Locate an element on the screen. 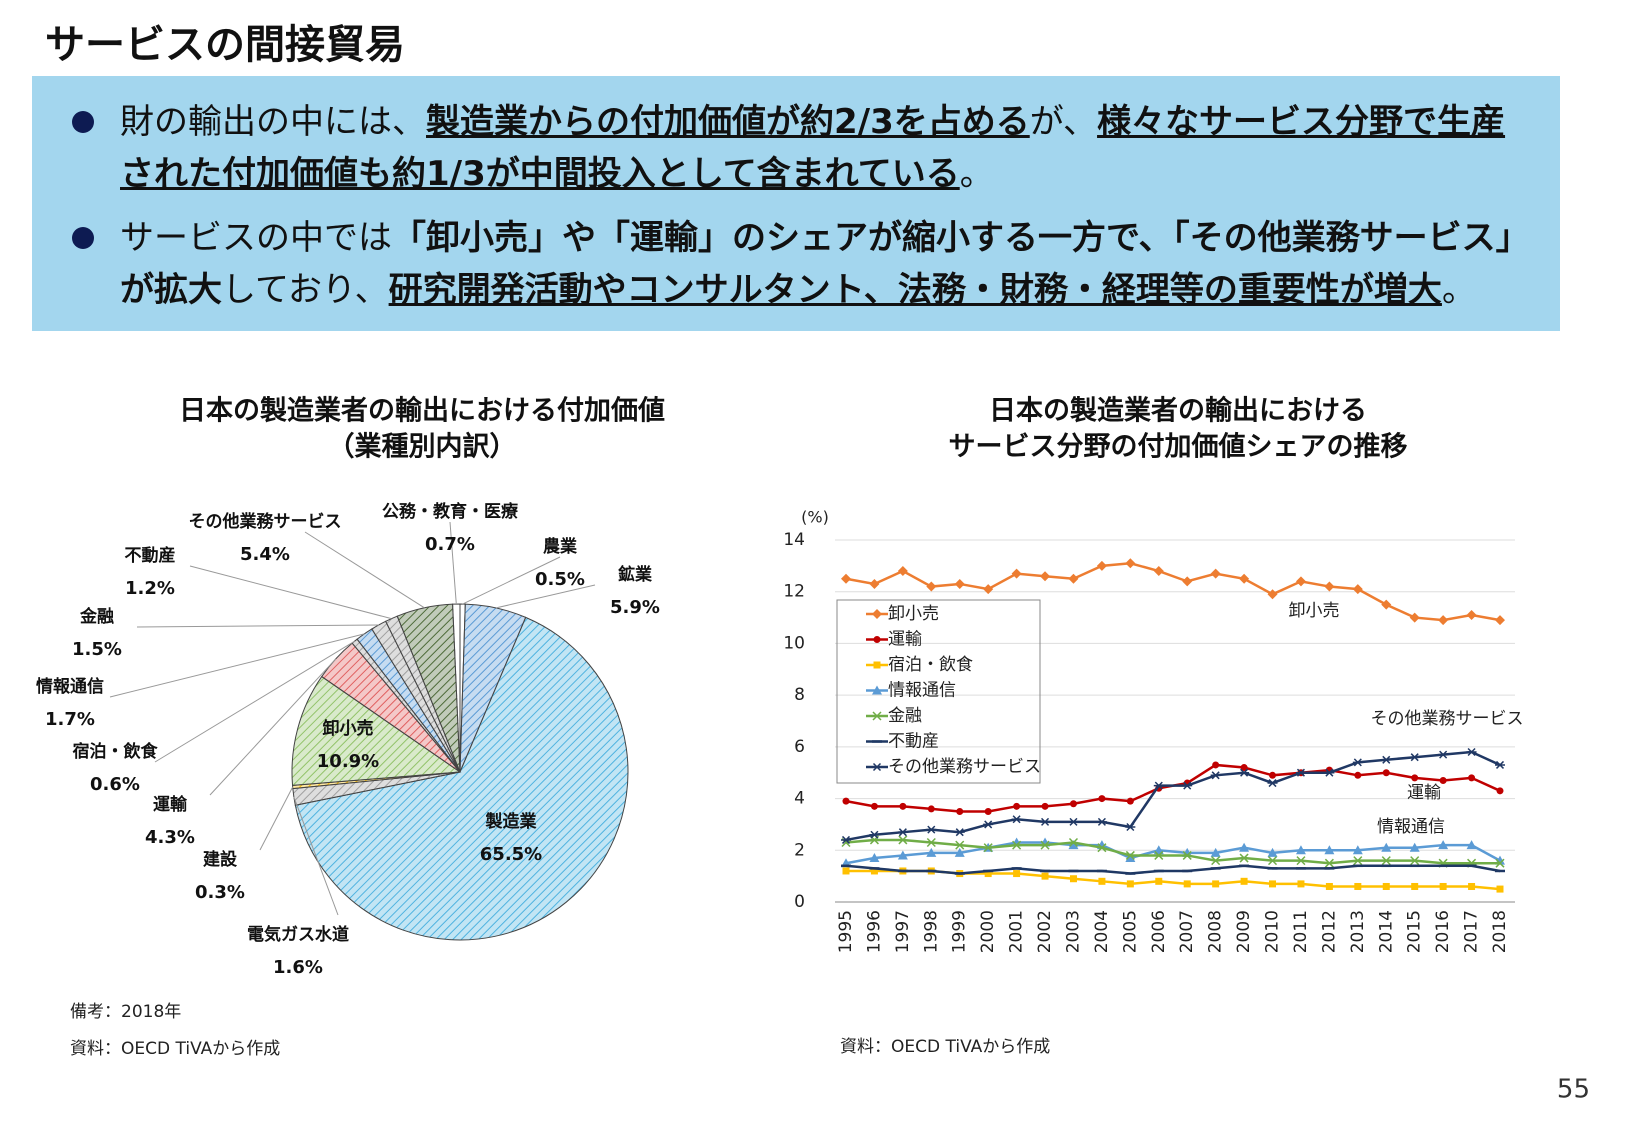 Image resolution: width=1625 pixels, height=1125 pixels. bullet-text: 「卸小売」や「運輸」のシェアが縮小する一方で、「その他業務サービス」が拡大 is located at coordinates (816, 264).